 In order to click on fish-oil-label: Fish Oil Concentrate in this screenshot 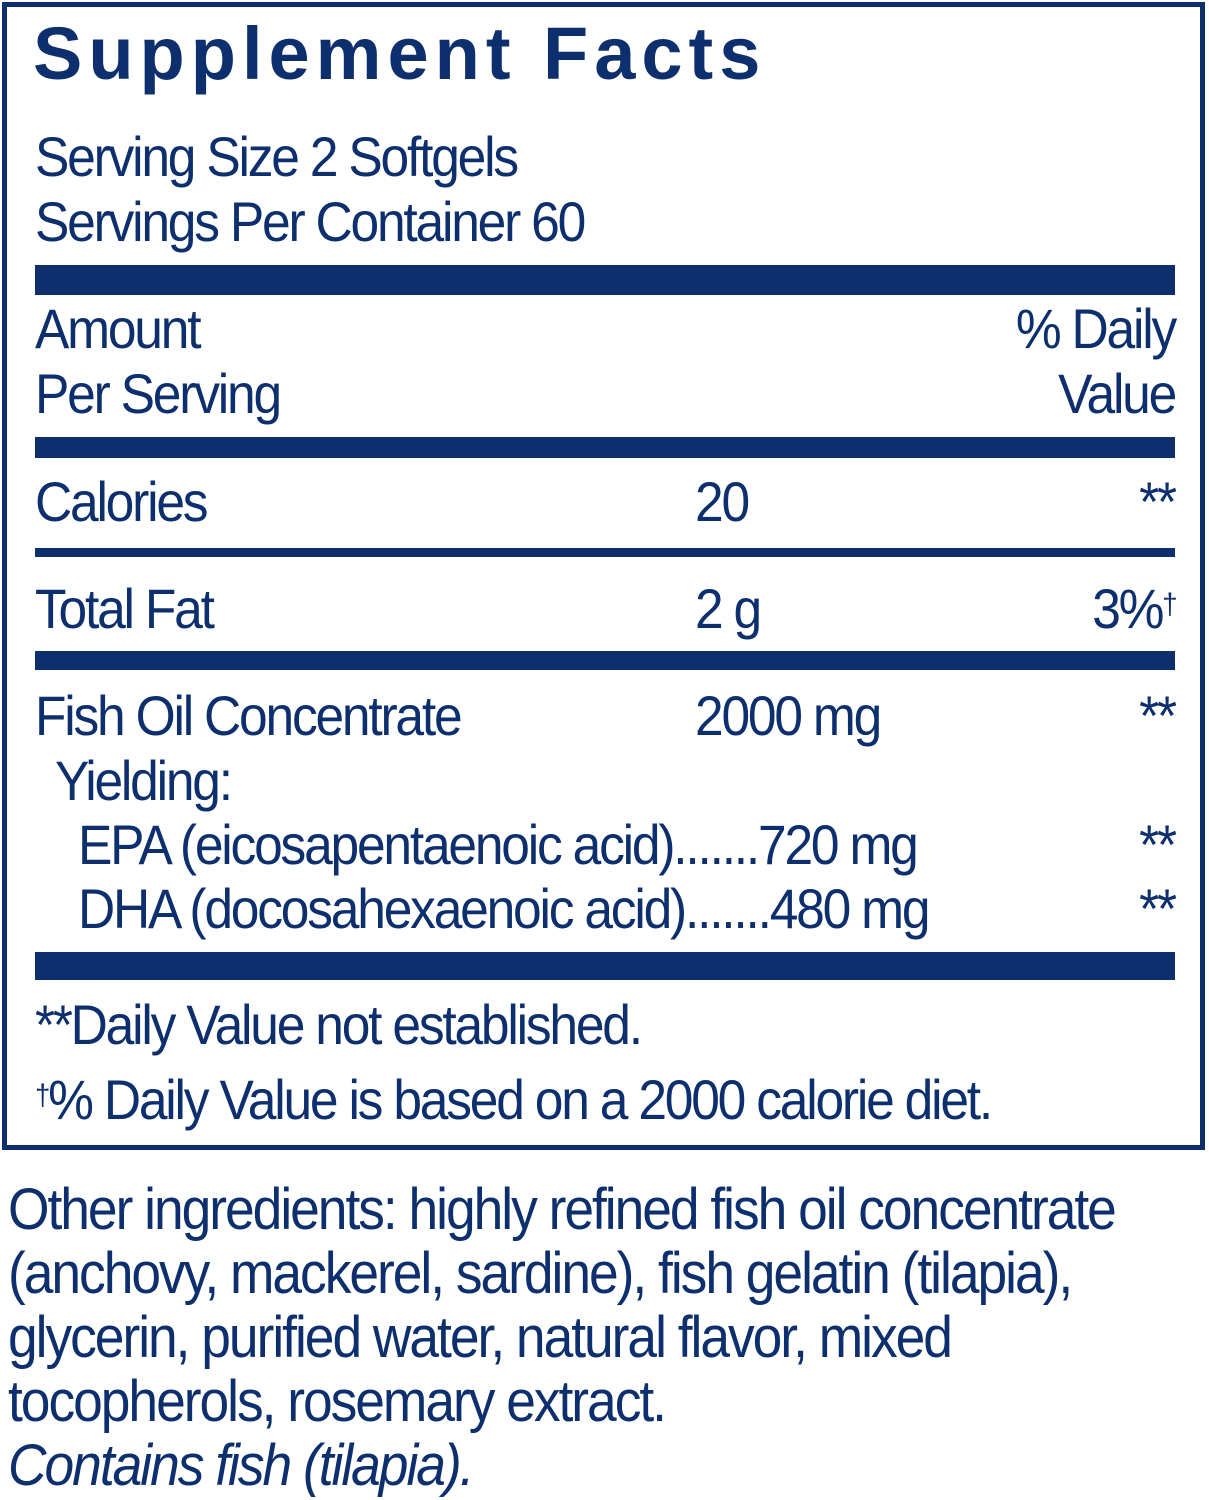, I will do `click(249, 715)`.